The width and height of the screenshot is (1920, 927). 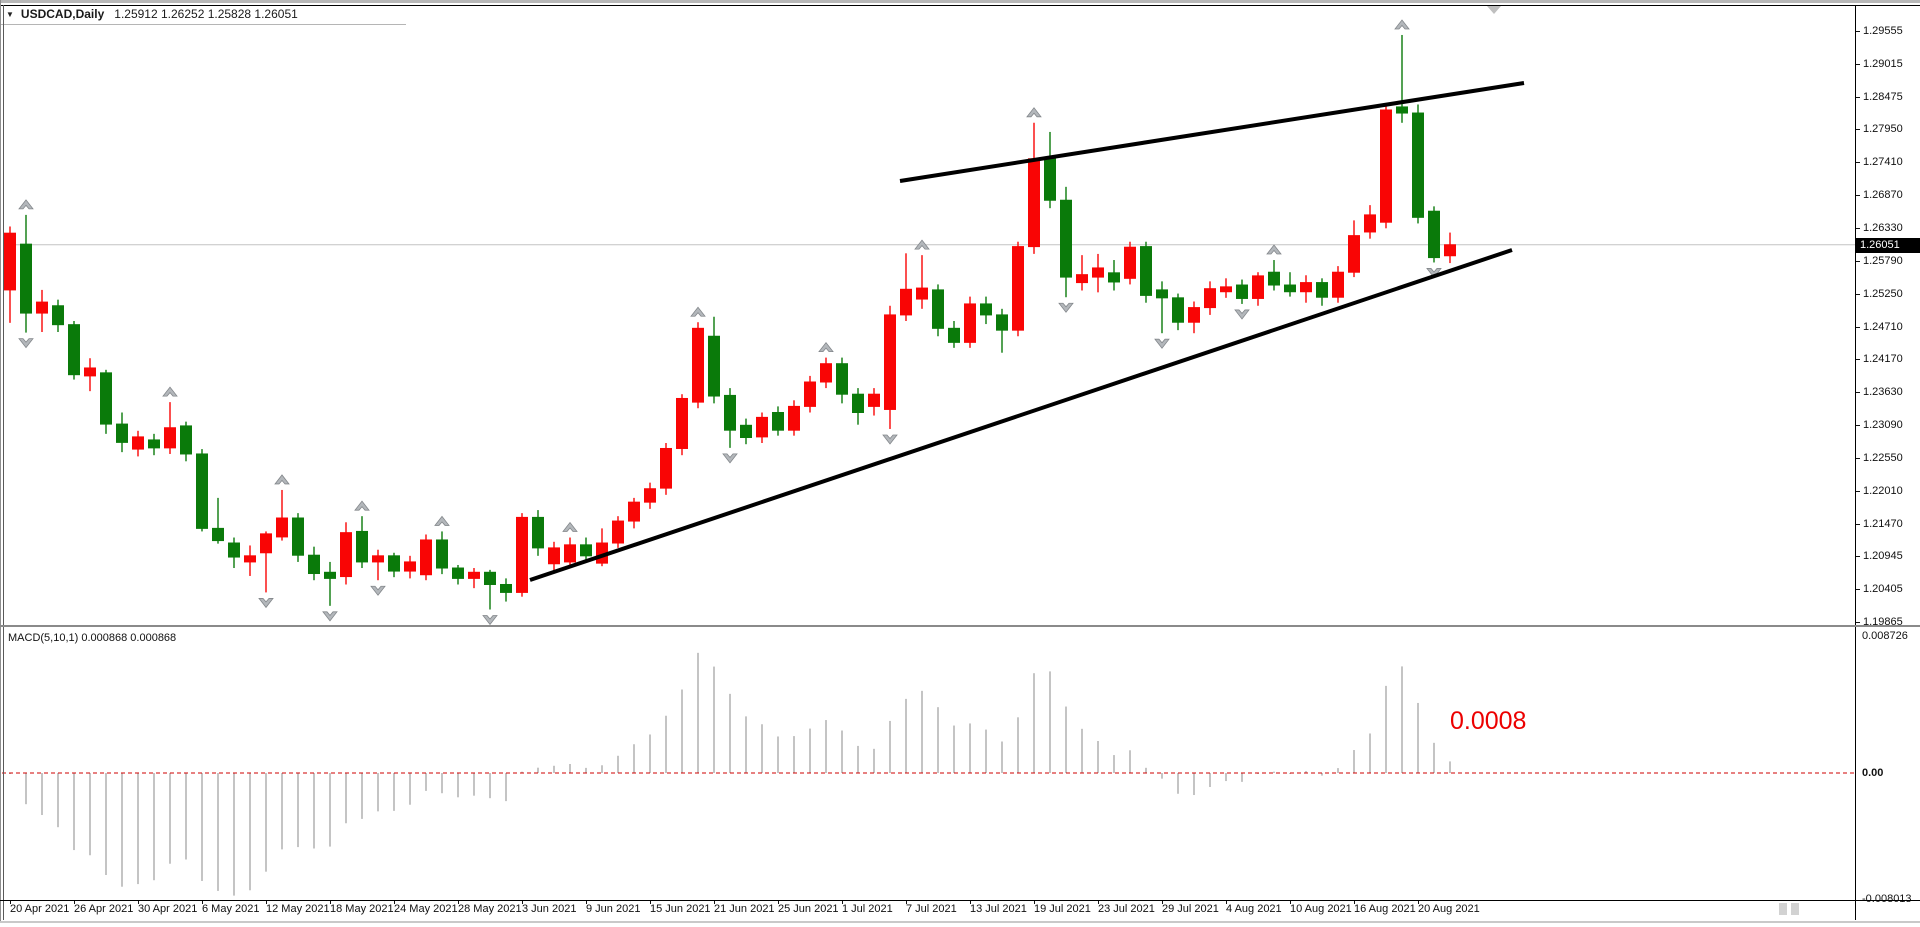 I want to click on price-axis-label: 1.22010, so click(x=1883, y=491).